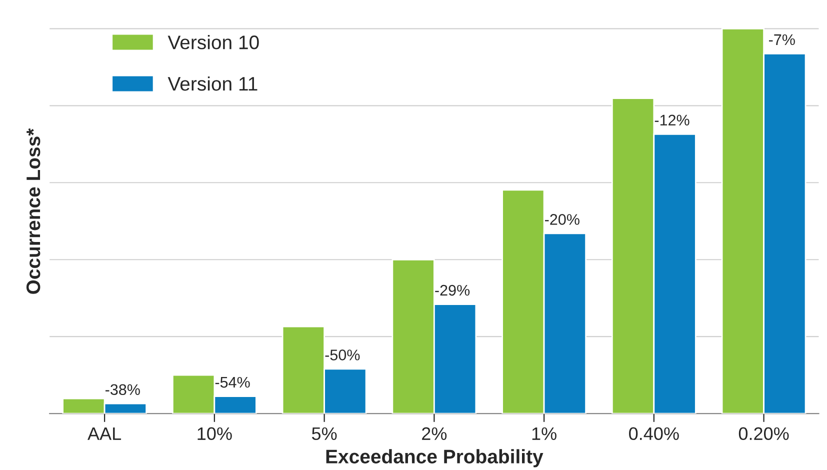 This screenshot has height=470, width=827. What do you see at coordinates (452, 290) in the screenshot?
I see `annotation: -29%` at bounding box center [452, 290].